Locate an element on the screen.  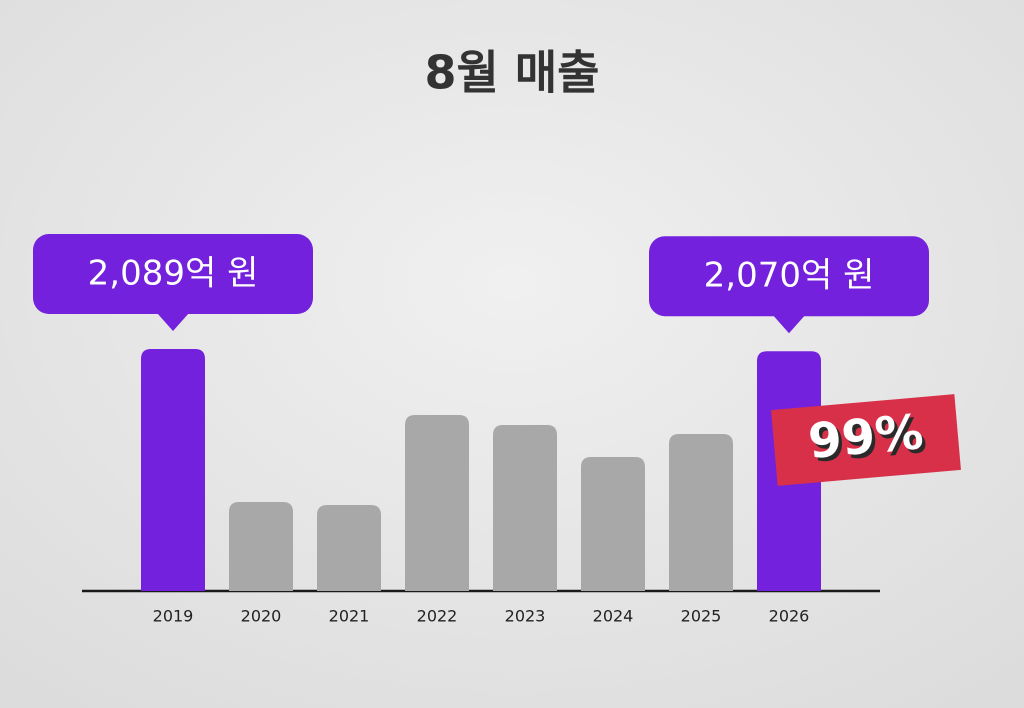
data-label: 2,089억 원 is located at coordinates (173, 274).